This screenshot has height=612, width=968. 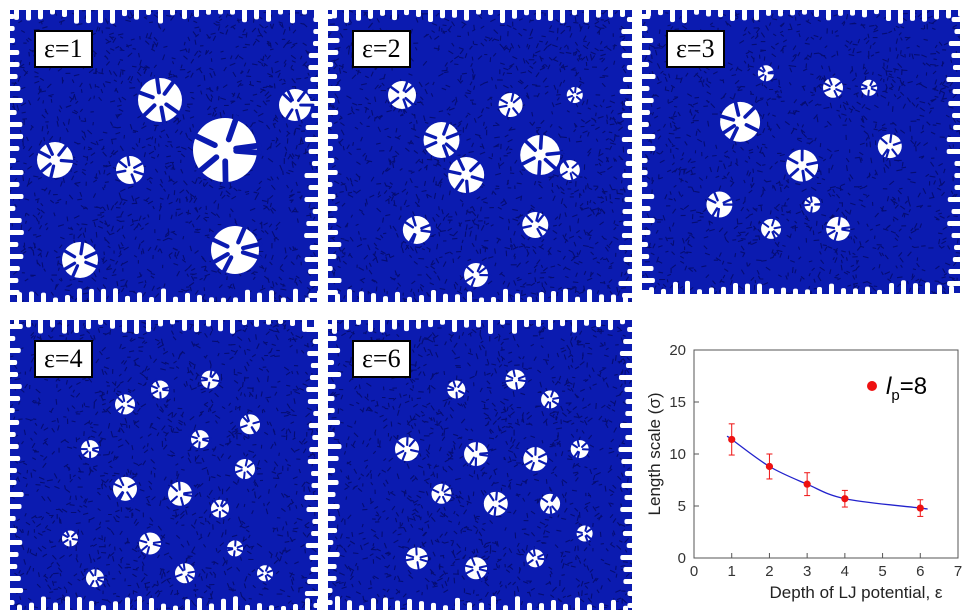 What do you see at coordinates (882, 571) in the screenshot?
I see `x-tick-label: 5` at bounding box center [882, 571].